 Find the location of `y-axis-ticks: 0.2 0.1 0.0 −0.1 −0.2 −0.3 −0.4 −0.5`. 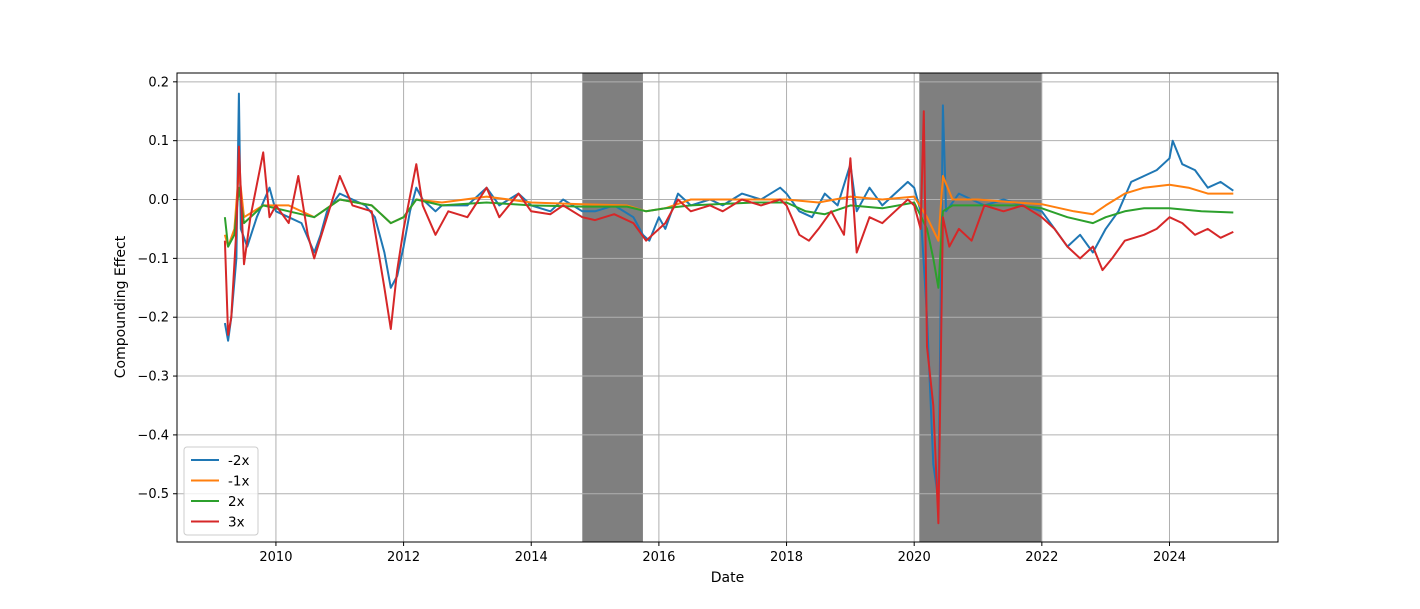

y-axis-ticks: 0.2 0.1 0.0 −0.1 −0.2 −0.3 −0.4 −0.5 is located at coordinates (157, 288).